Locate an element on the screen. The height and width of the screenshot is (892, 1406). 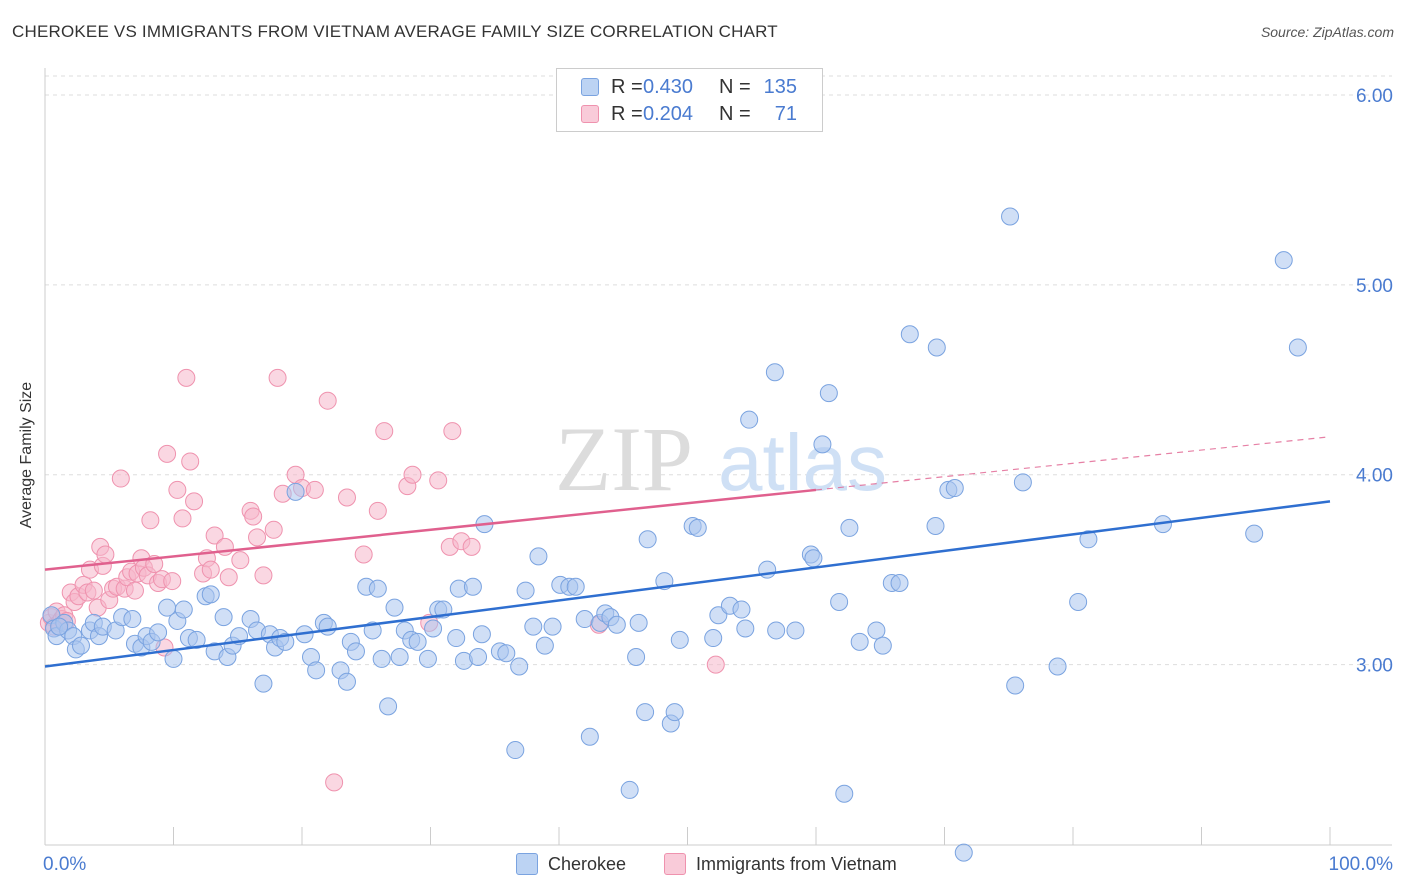
legend-r-value: 0.204 is located at coordinates (668, 113).